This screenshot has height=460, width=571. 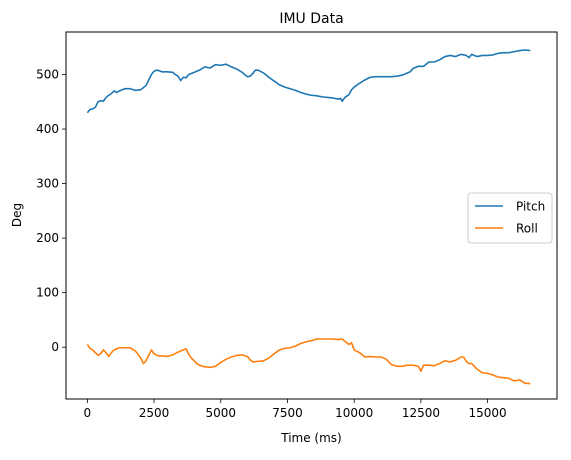 I want to click on legend-label-roll: Roll, so click(x=527, y=229).